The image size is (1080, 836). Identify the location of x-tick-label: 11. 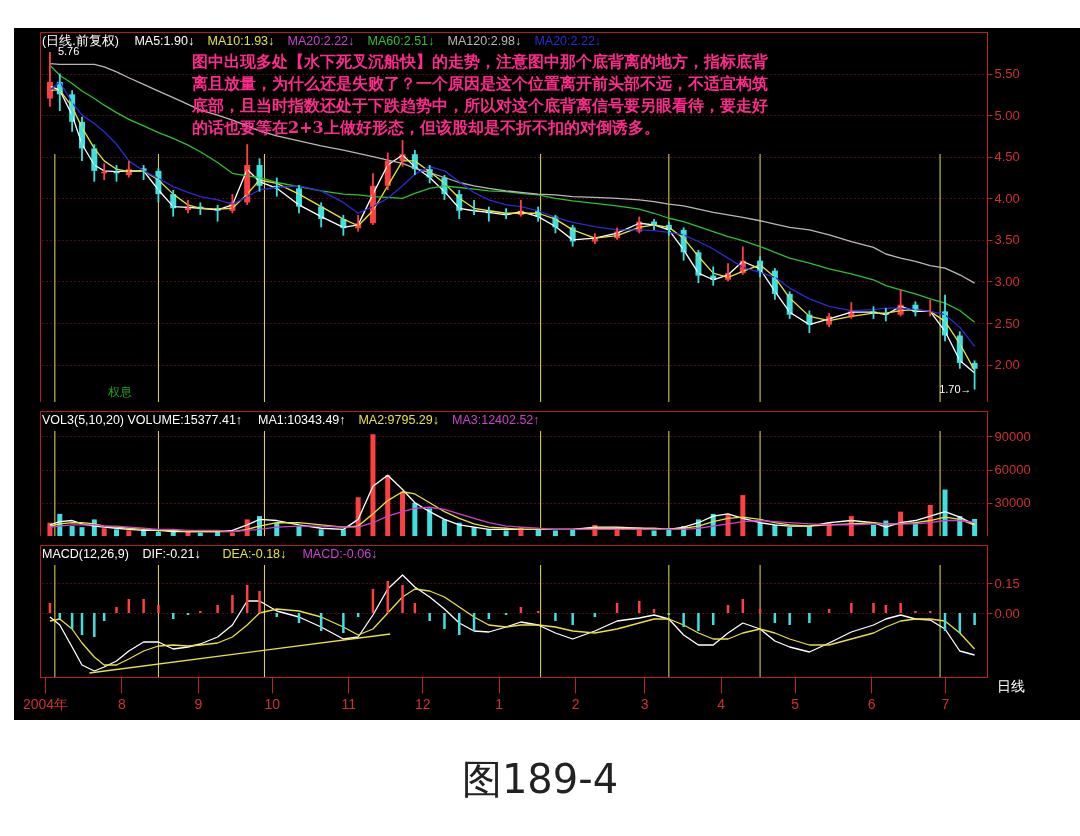
(349, 703).